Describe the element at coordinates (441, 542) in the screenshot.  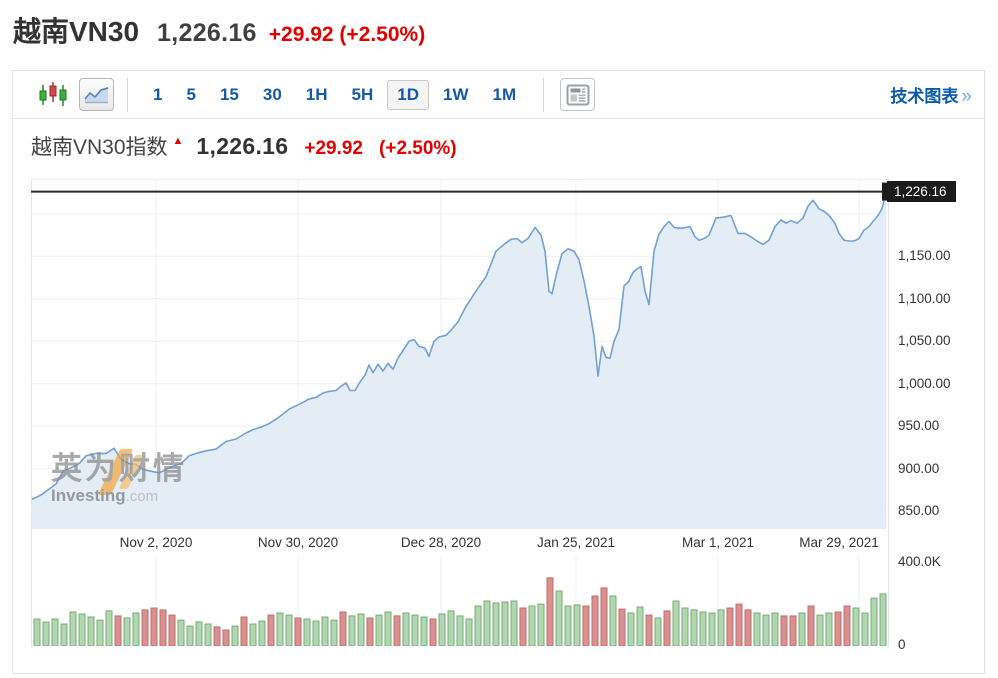
I see `x-axis-label: Dec 28, 2020` at that location.